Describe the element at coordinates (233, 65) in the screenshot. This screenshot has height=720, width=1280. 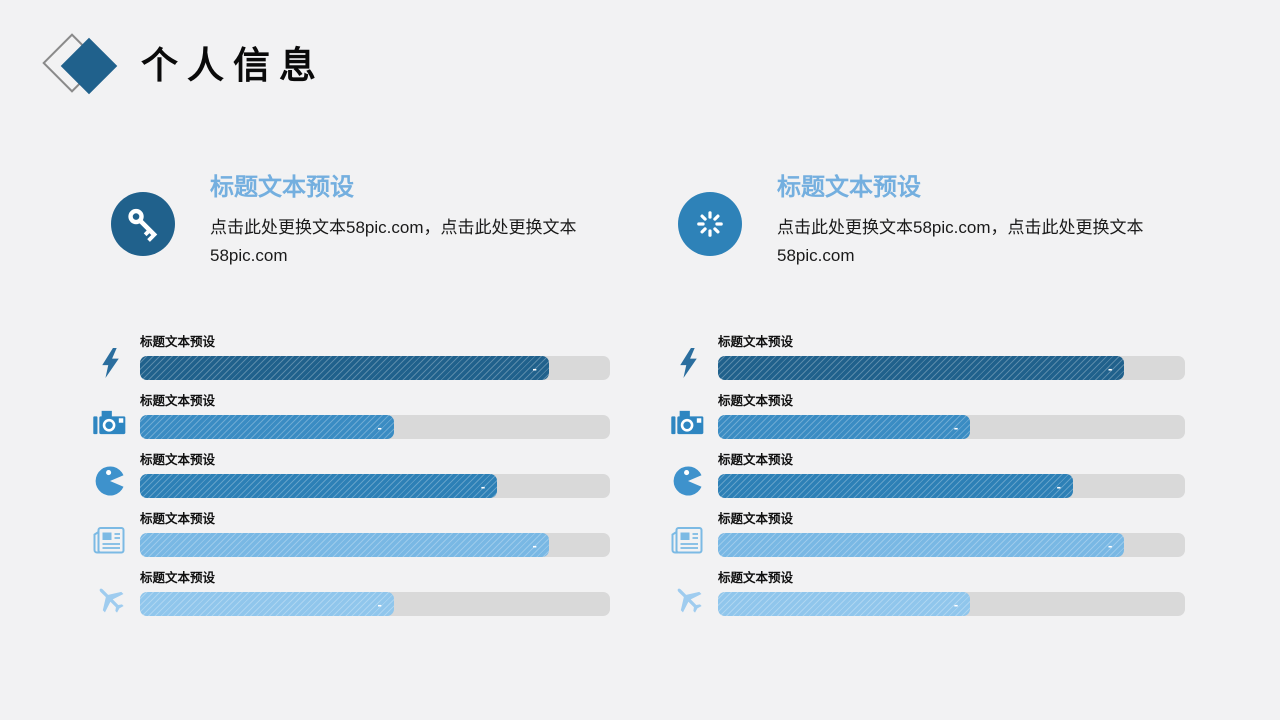
I see `page-title: 个人信息` at that location.